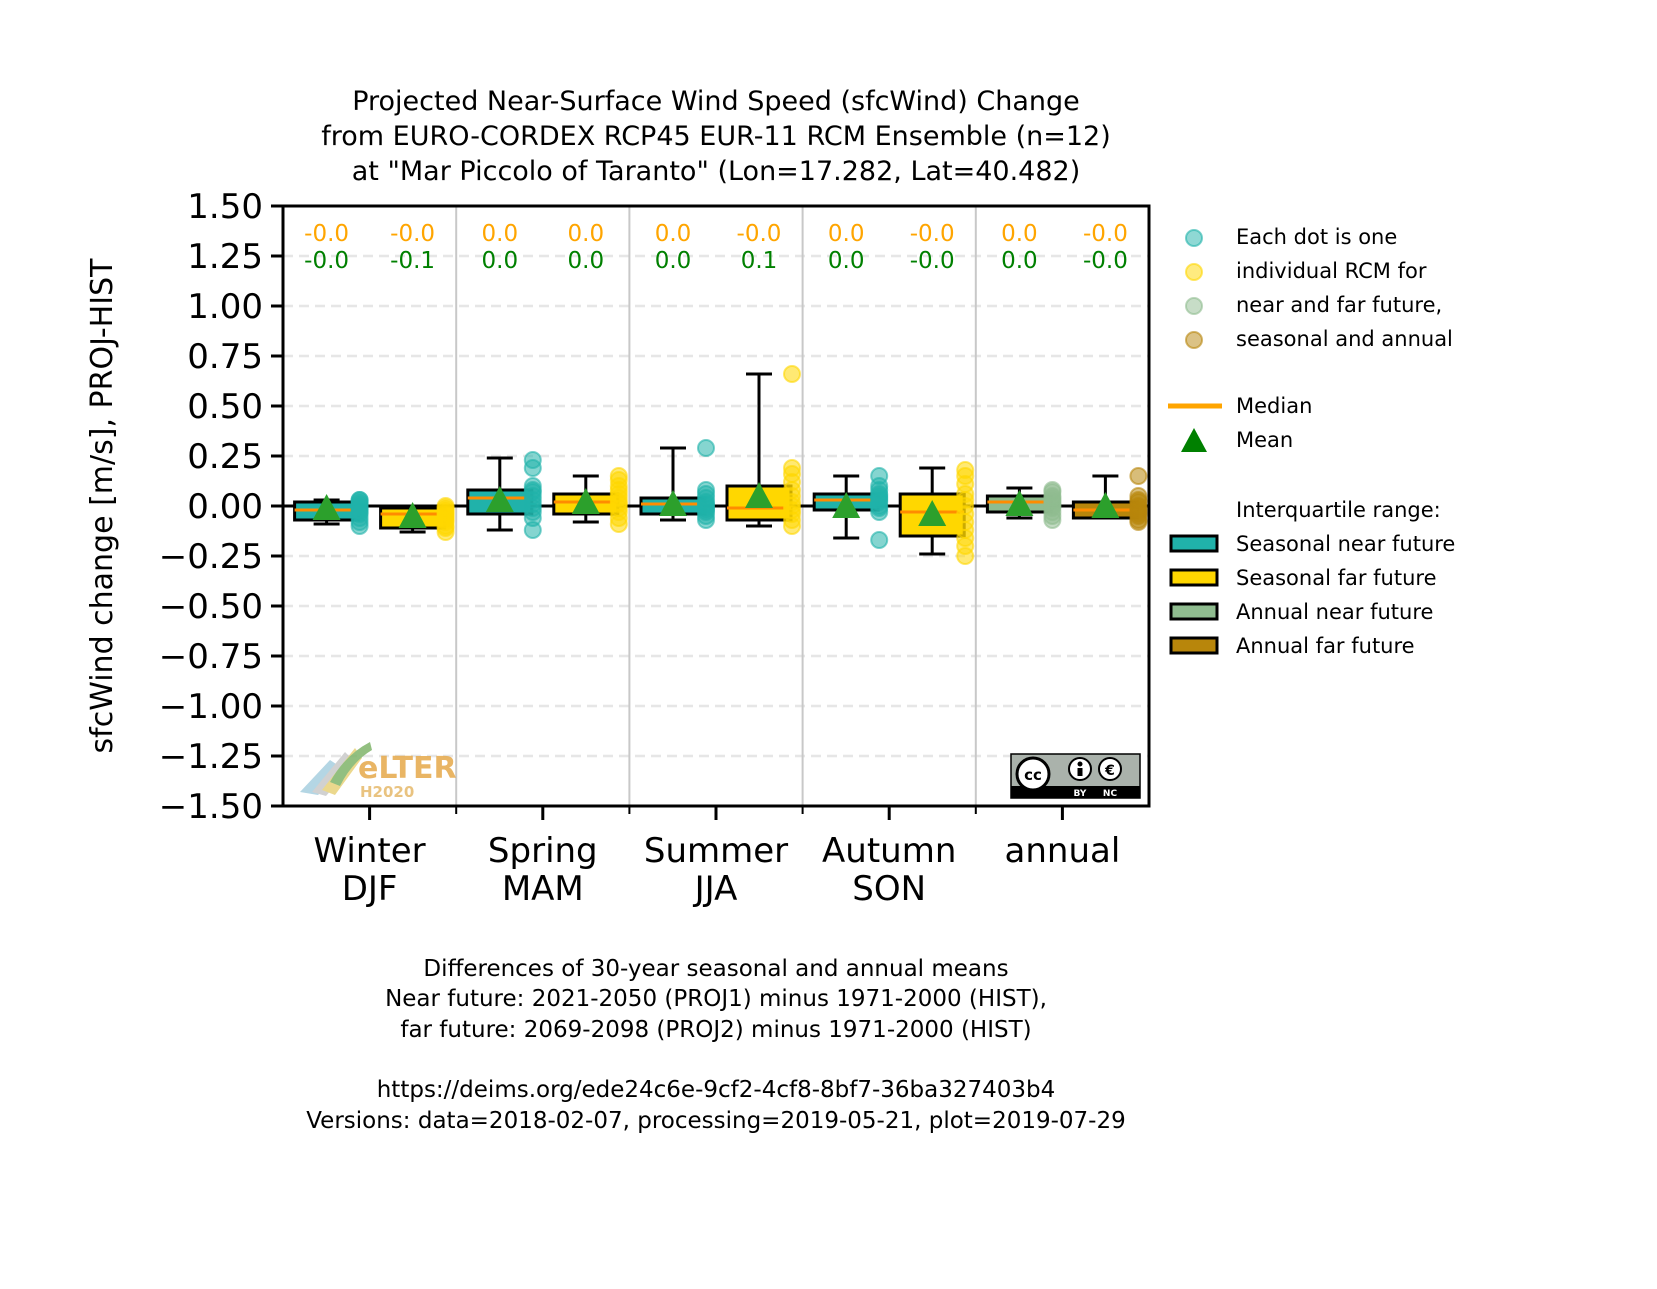 The image size is (1657, 1289). What do you see at coordinates (225, 257) in the screenshot?
I see `y-tick-label: 1.25` at bounding box center [225, 257].